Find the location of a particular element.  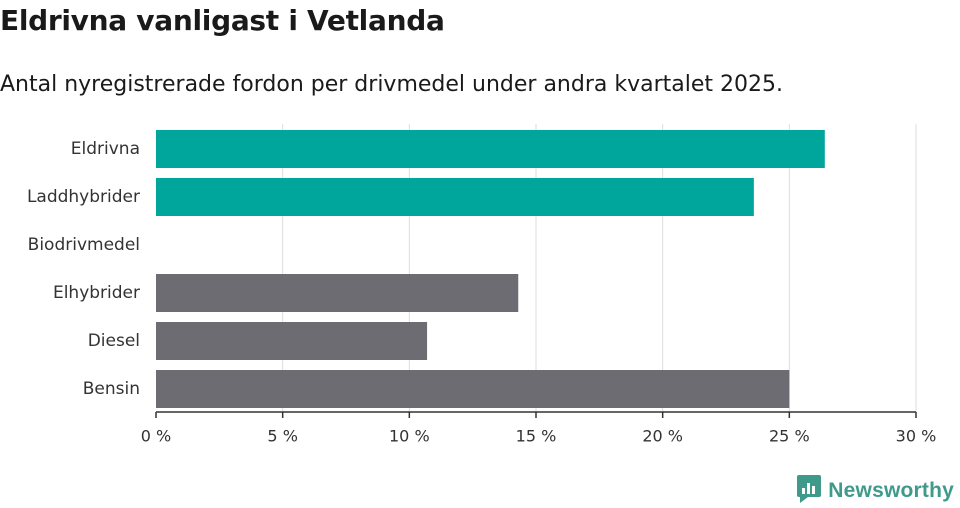

category-label: Diesel is located at coordinates (114, 341).